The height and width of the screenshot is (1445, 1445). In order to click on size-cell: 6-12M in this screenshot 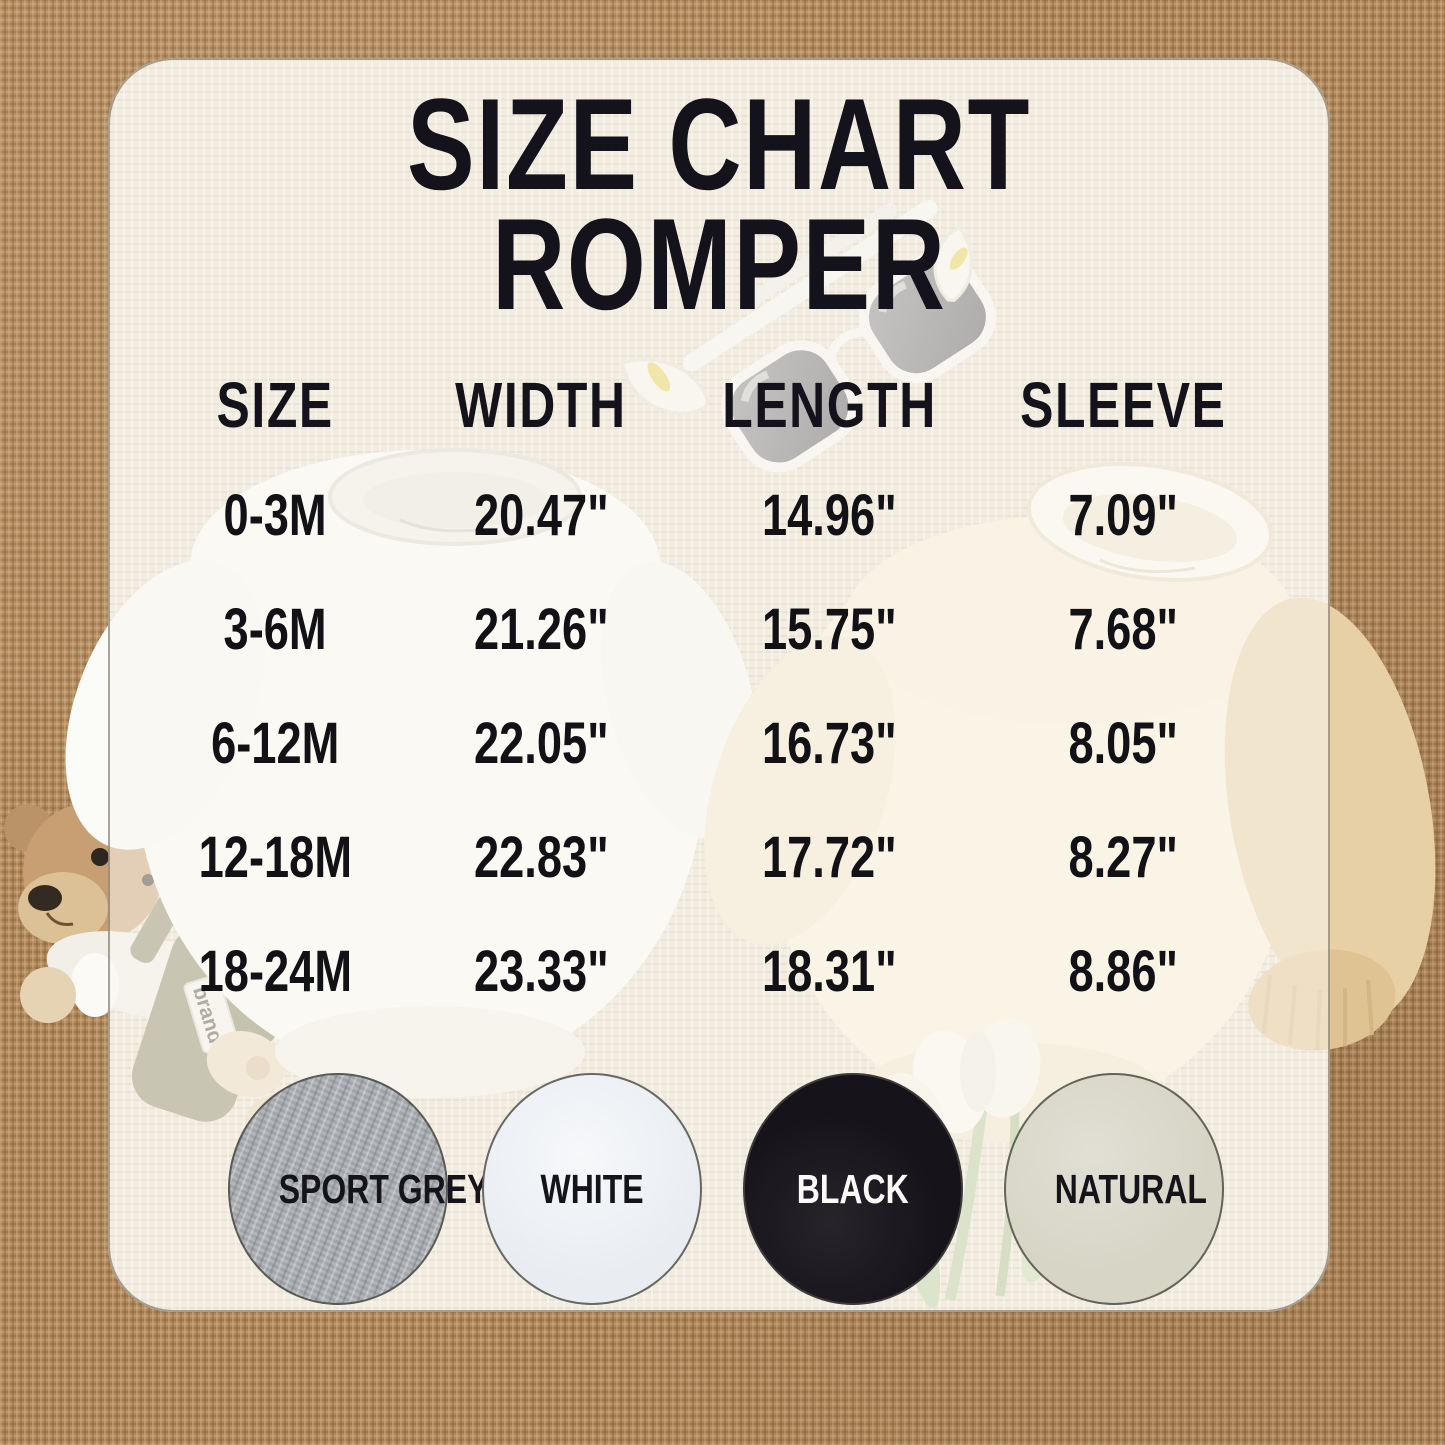, I will do `click(275, 743)`.